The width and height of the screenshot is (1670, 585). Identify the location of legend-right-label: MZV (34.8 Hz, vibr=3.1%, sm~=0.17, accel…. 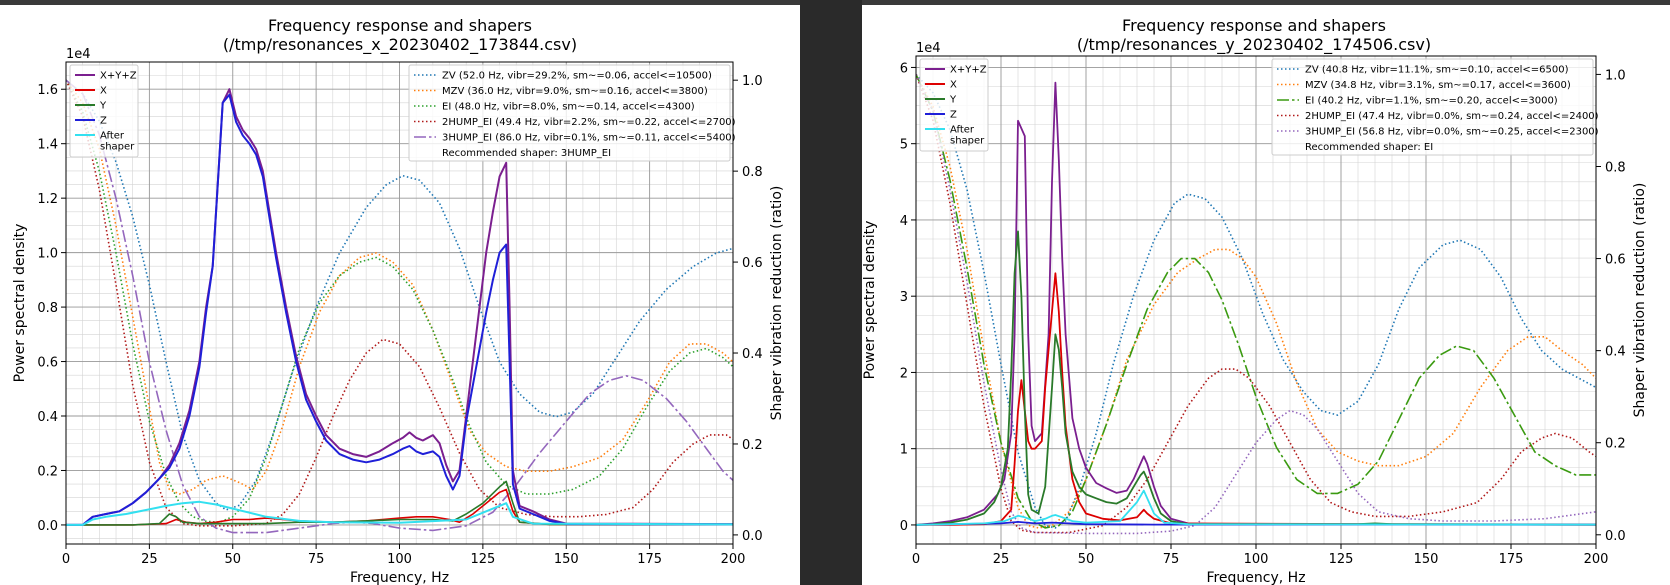
(1438, 85).